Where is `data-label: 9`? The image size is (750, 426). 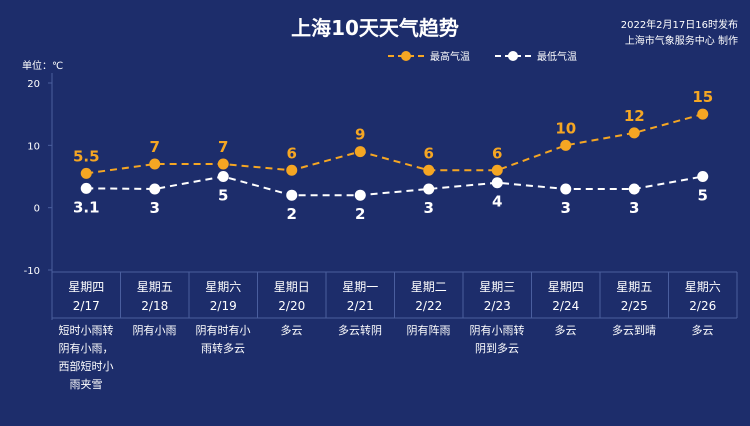
data-label: 9 is located at coordinates (360, 135).